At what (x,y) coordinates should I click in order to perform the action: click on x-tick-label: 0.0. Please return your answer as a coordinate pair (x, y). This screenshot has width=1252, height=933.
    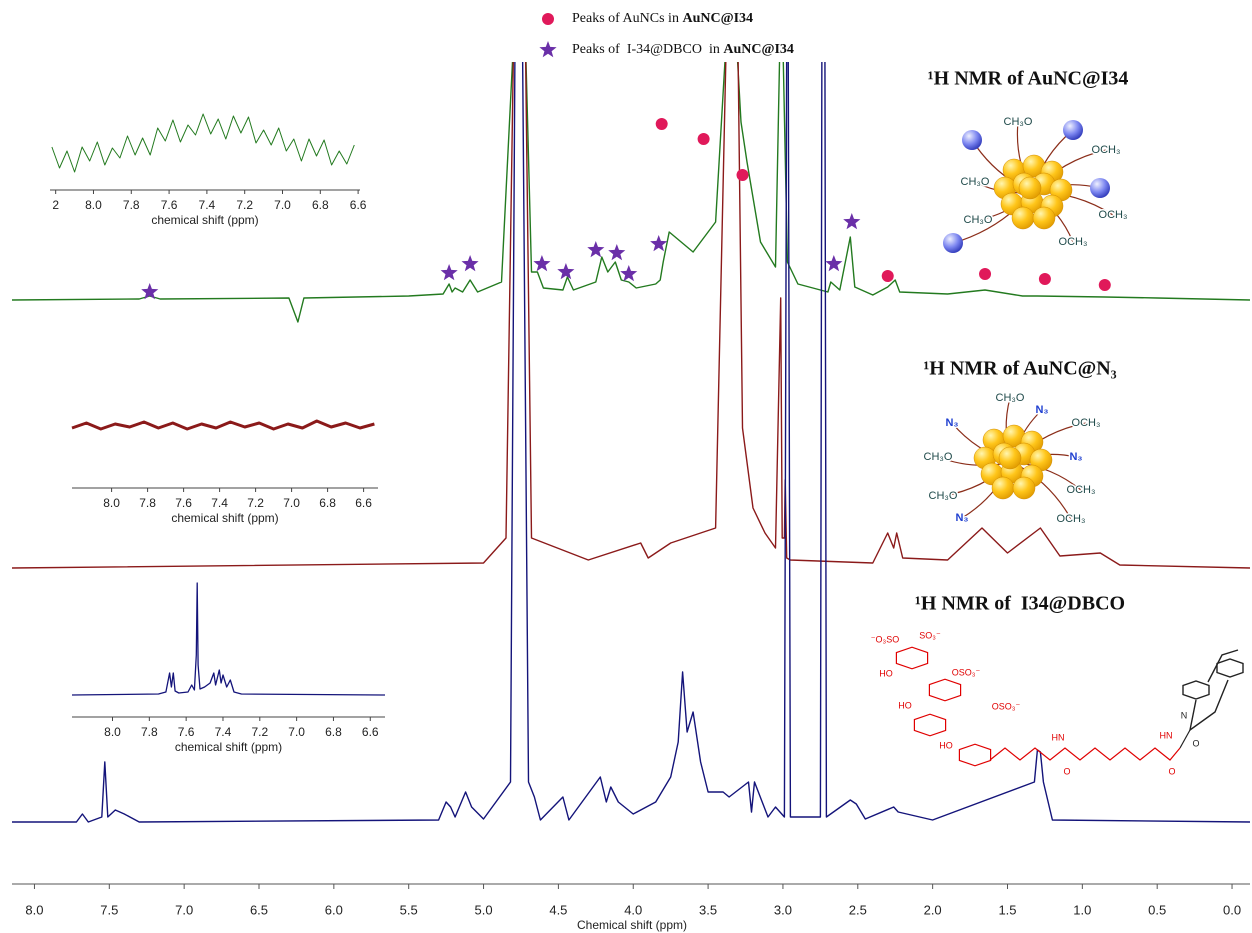
    Looking at the image, I should click on (1232, 909).